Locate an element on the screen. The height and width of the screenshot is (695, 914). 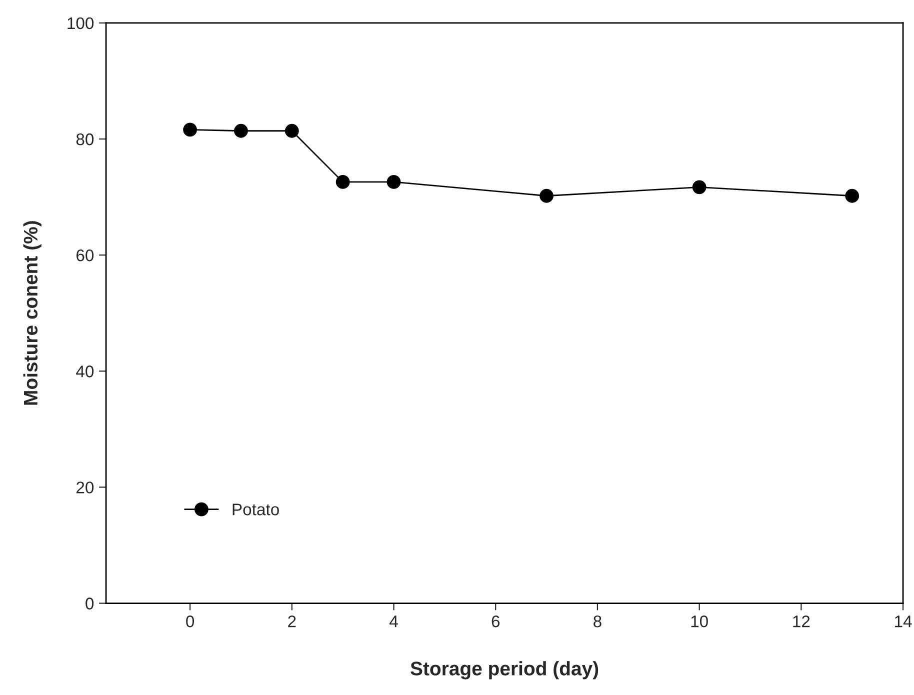
x-tick-label: 14 is located at coordinates (903, 622).